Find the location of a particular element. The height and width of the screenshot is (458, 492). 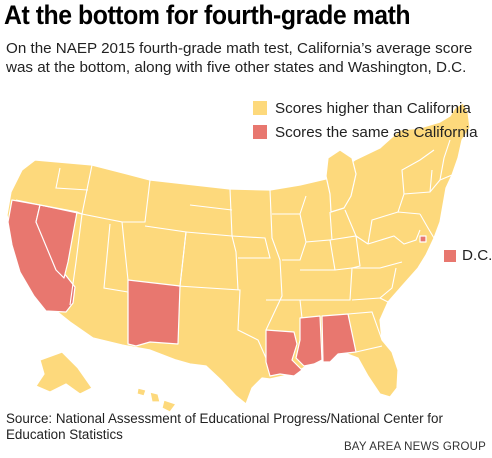

legend-swatch-same is located at coordinates (260, 132).